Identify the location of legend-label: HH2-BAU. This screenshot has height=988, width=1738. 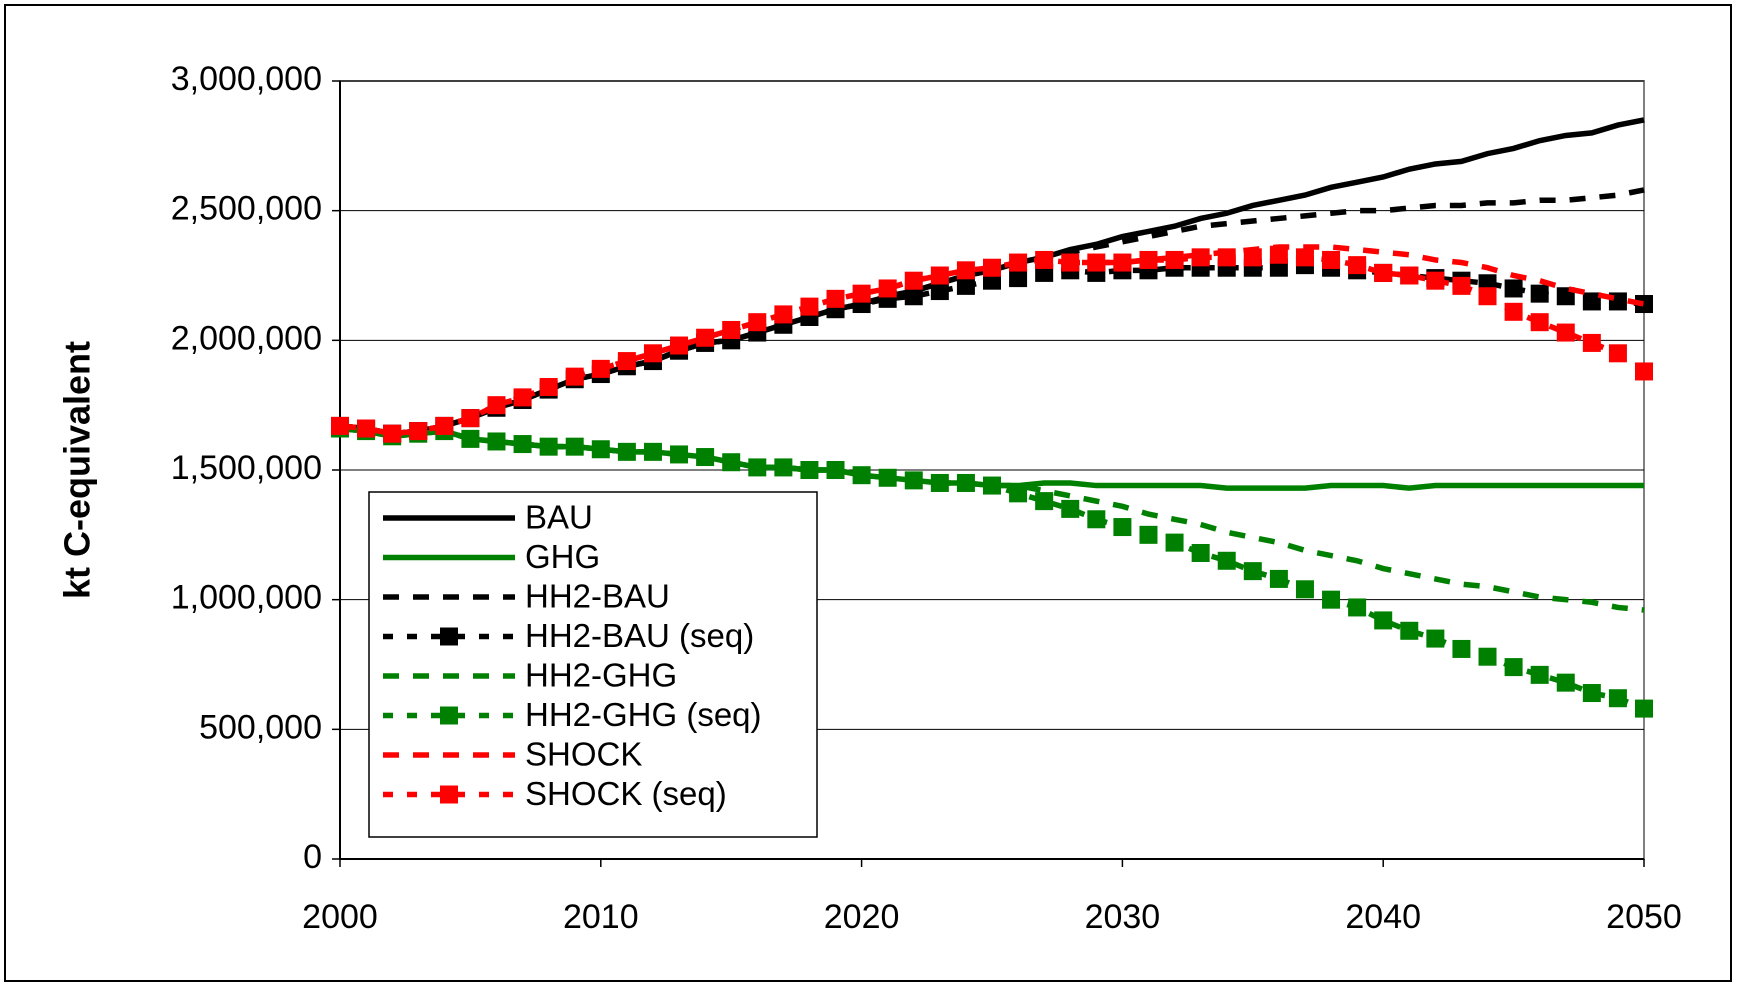
(597, 596).